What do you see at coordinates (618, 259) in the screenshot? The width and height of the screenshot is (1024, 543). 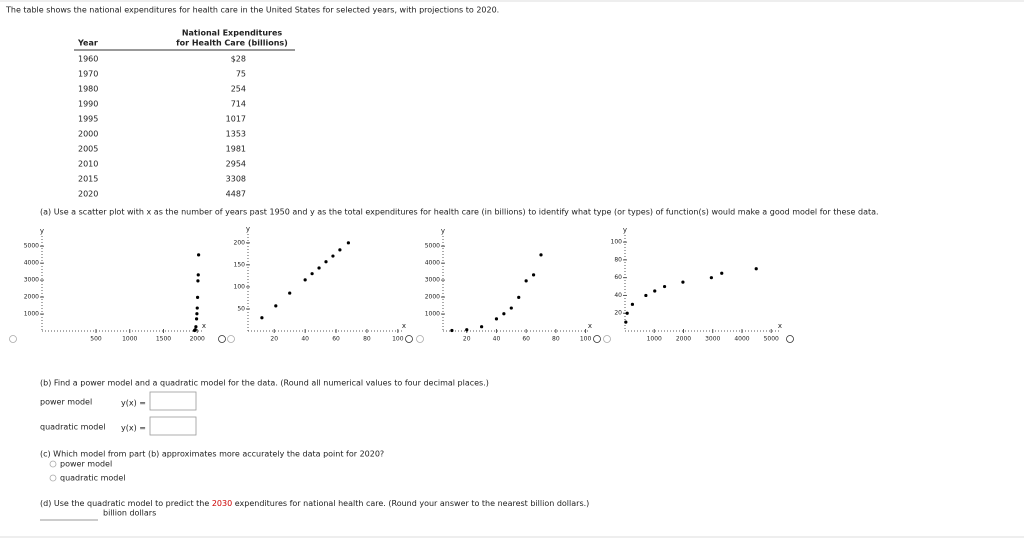 I see `y-tick-label: 80` at bounding box center [618, 259].